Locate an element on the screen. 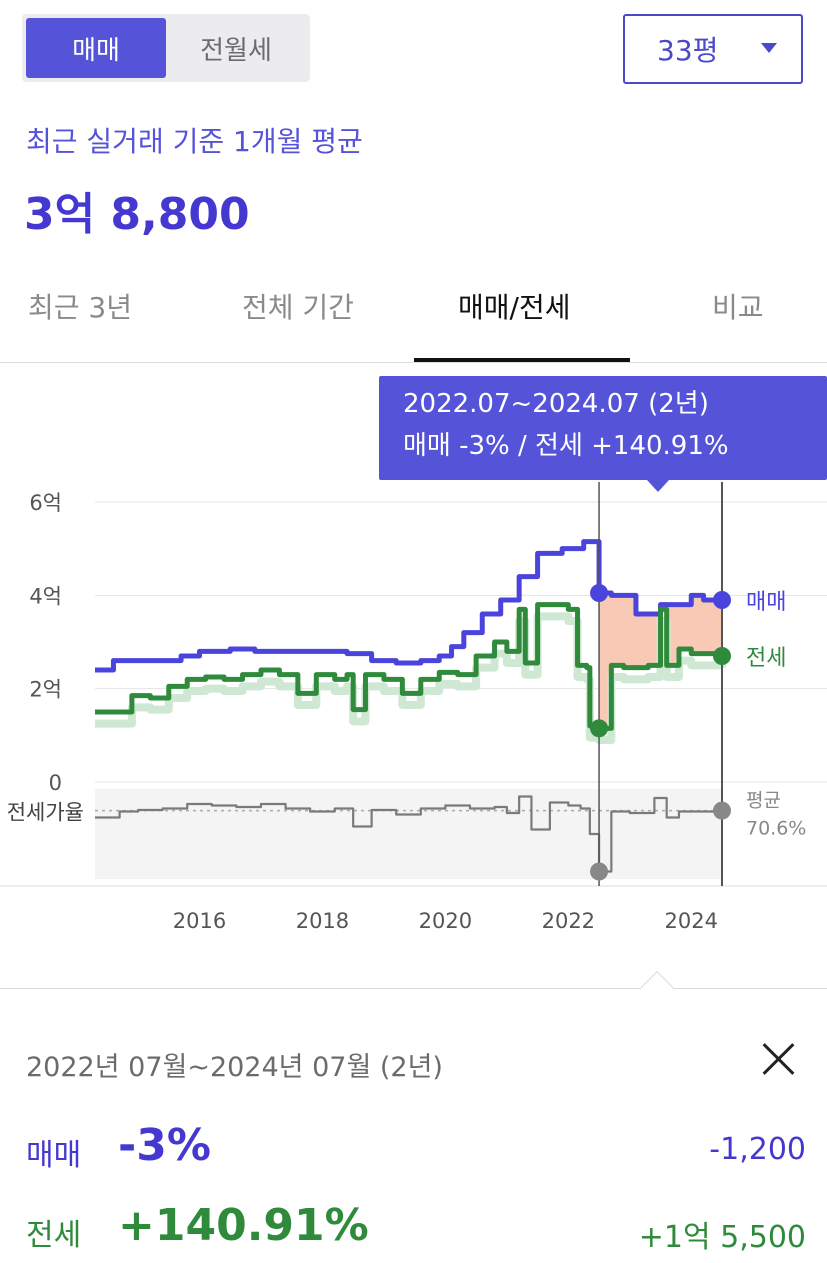  sale-end-marker is located at coordinates (722, 600).